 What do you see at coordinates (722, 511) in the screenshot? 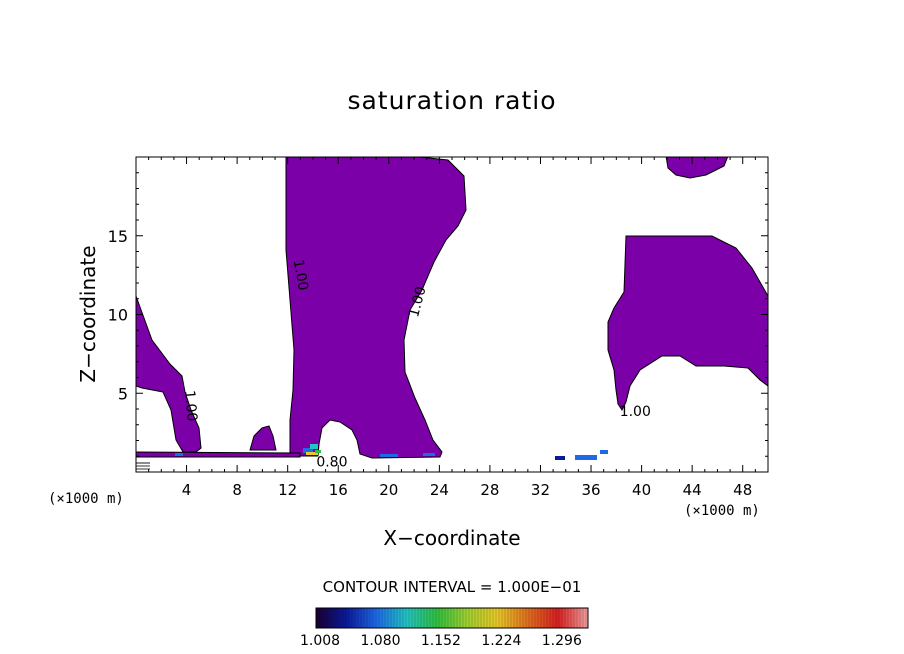
I see `x-axis-unit-right: (×1000 m)` at bounding box center [722, 511].